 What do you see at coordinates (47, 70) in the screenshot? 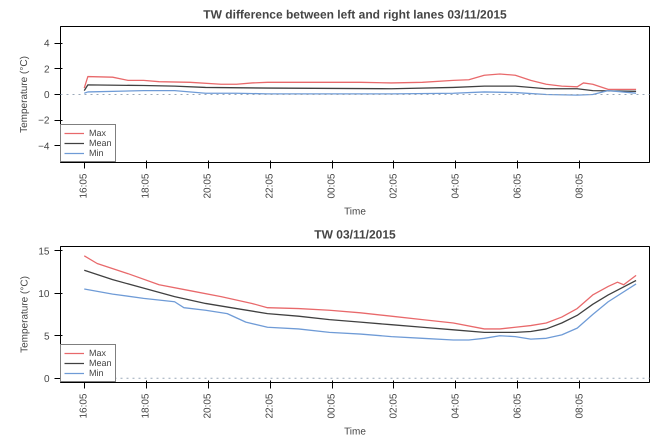
I see `y-tick-label: 2` at bounding box center [47, 70].